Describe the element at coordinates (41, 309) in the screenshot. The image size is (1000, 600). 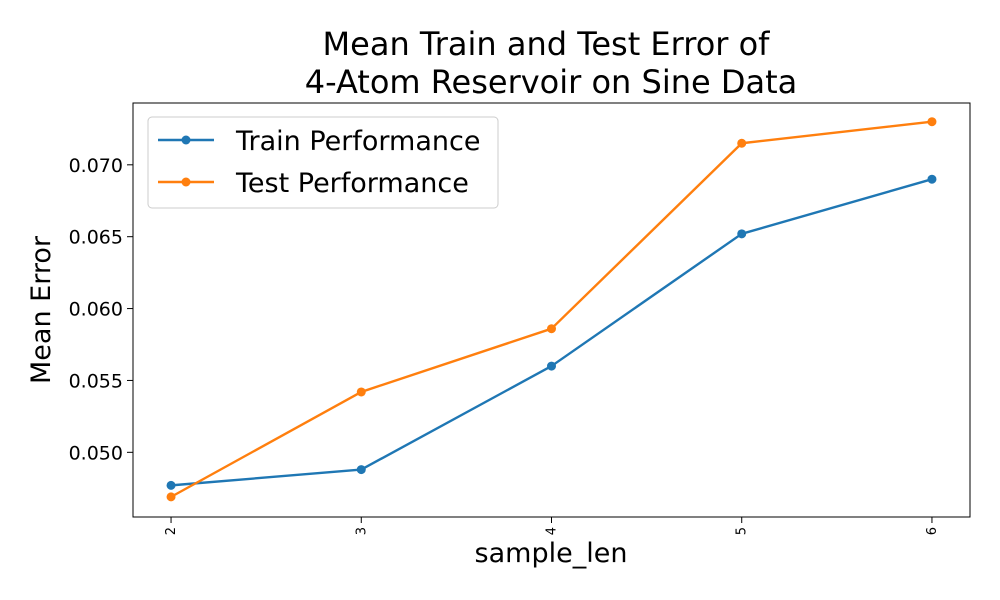
I see `y-axis-label: Mean Error` at that location.